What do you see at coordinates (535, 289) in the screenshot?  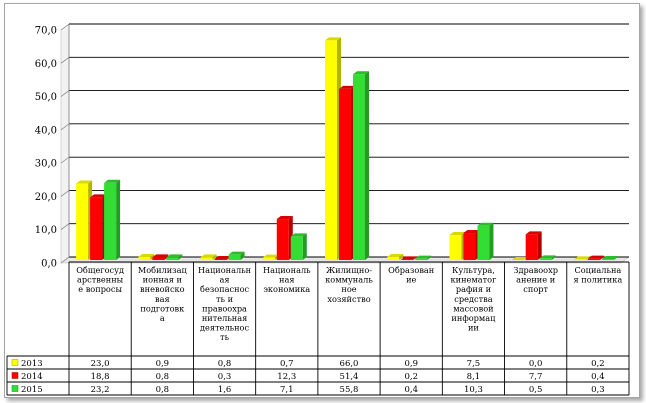 I see `category-label-line: спорт` at bounding box center [535, 289].